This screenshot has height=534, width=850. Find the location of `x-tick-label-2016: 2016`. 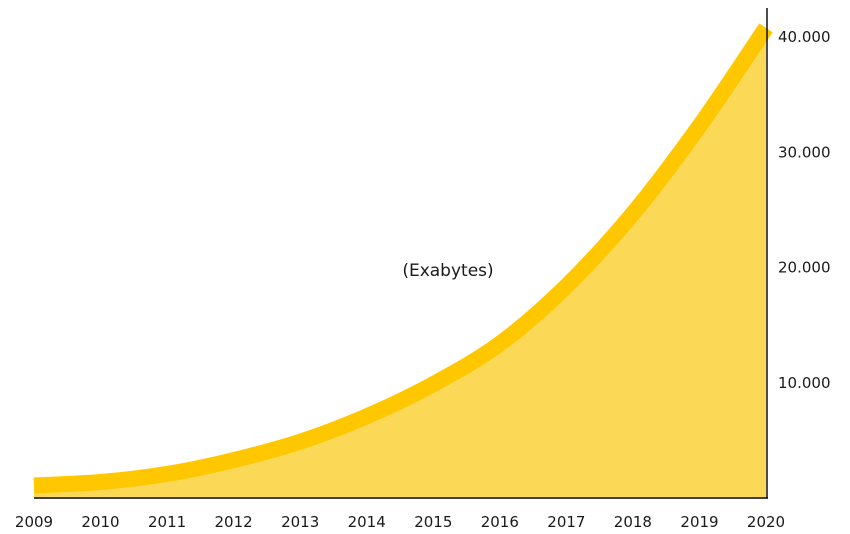

x-tick-label-2016: 2016 is located at coordinates (500, 522).